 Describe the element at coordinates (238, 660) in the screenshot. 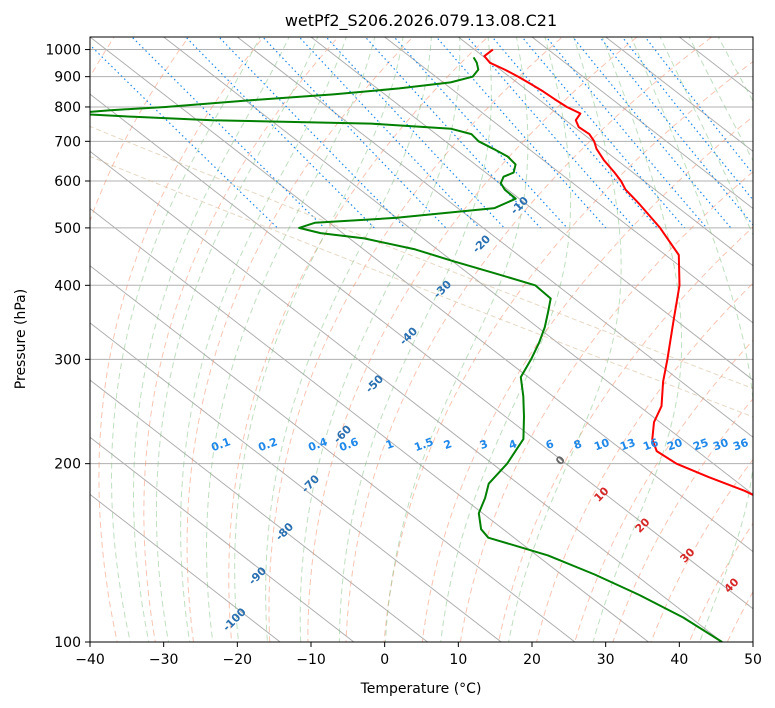

I see `x-tick-label: −20` at that location.